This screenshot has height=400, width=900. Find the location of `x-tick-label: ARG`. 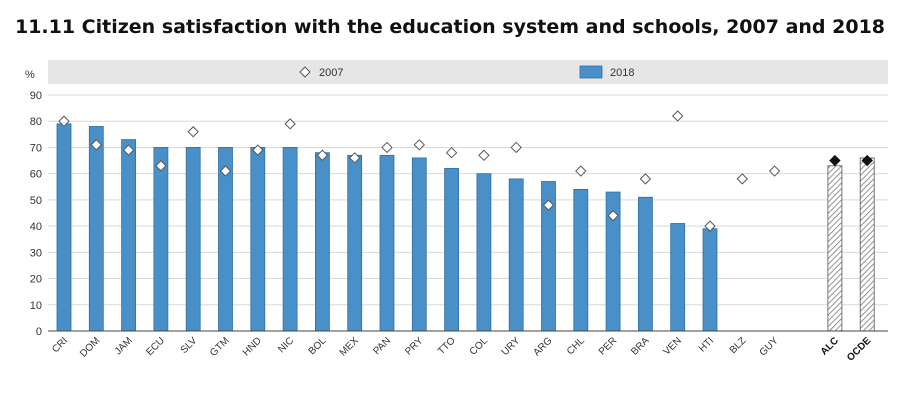

x-tick-label: ARG is located at coordinates (543, 346).